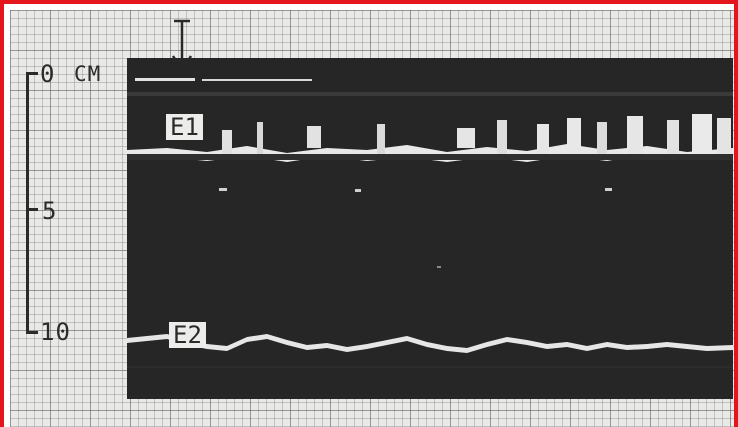  Describe the element at coordinates (48, 74) in the screenshot. I see `scale-label-0: 0` at that location.